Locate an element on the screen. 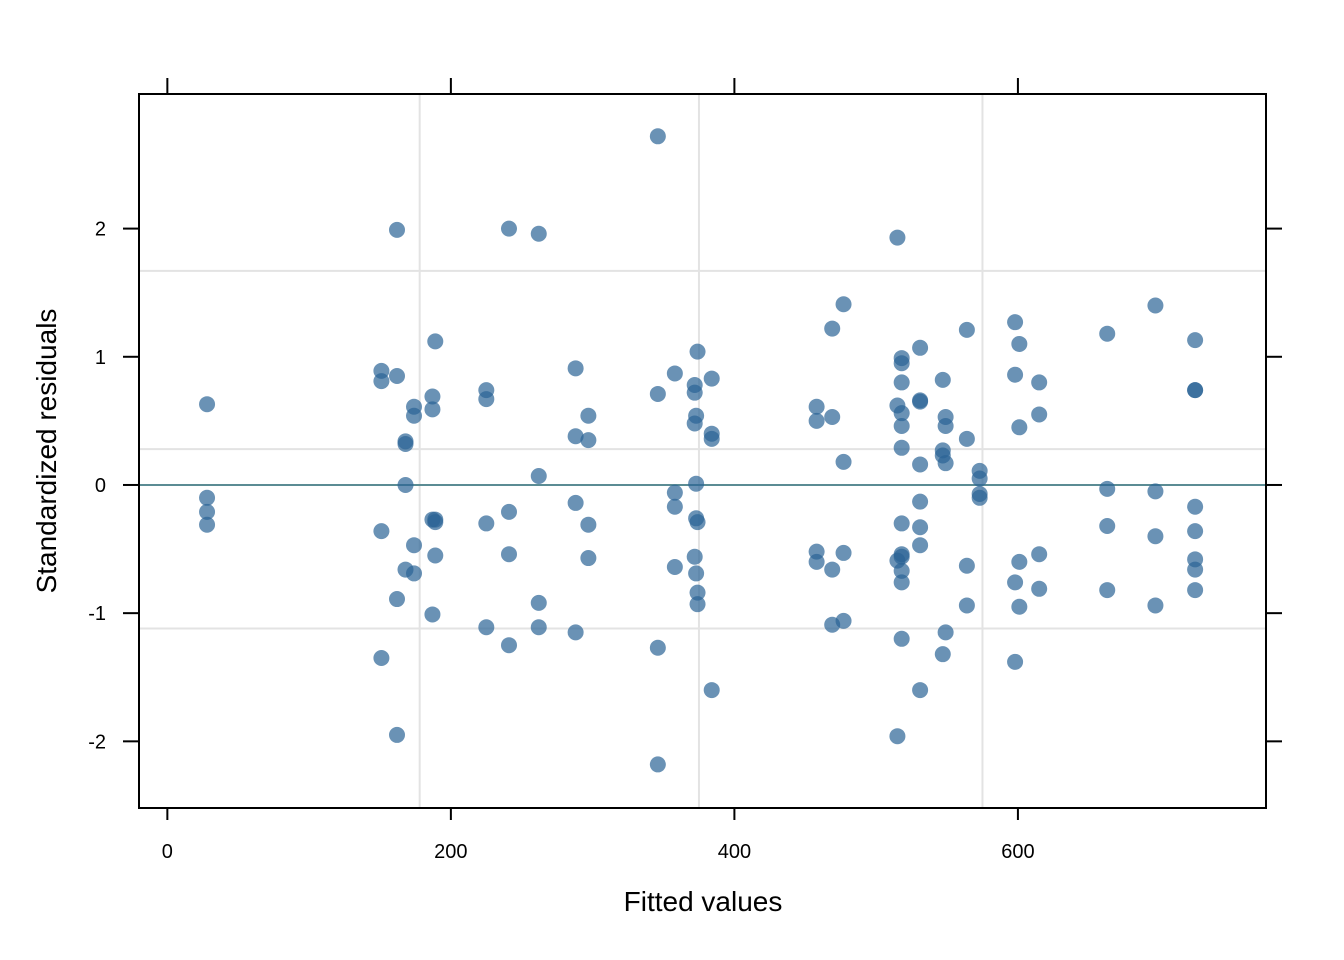  x-tick-label: 400 is located at coordinates (734, 852).